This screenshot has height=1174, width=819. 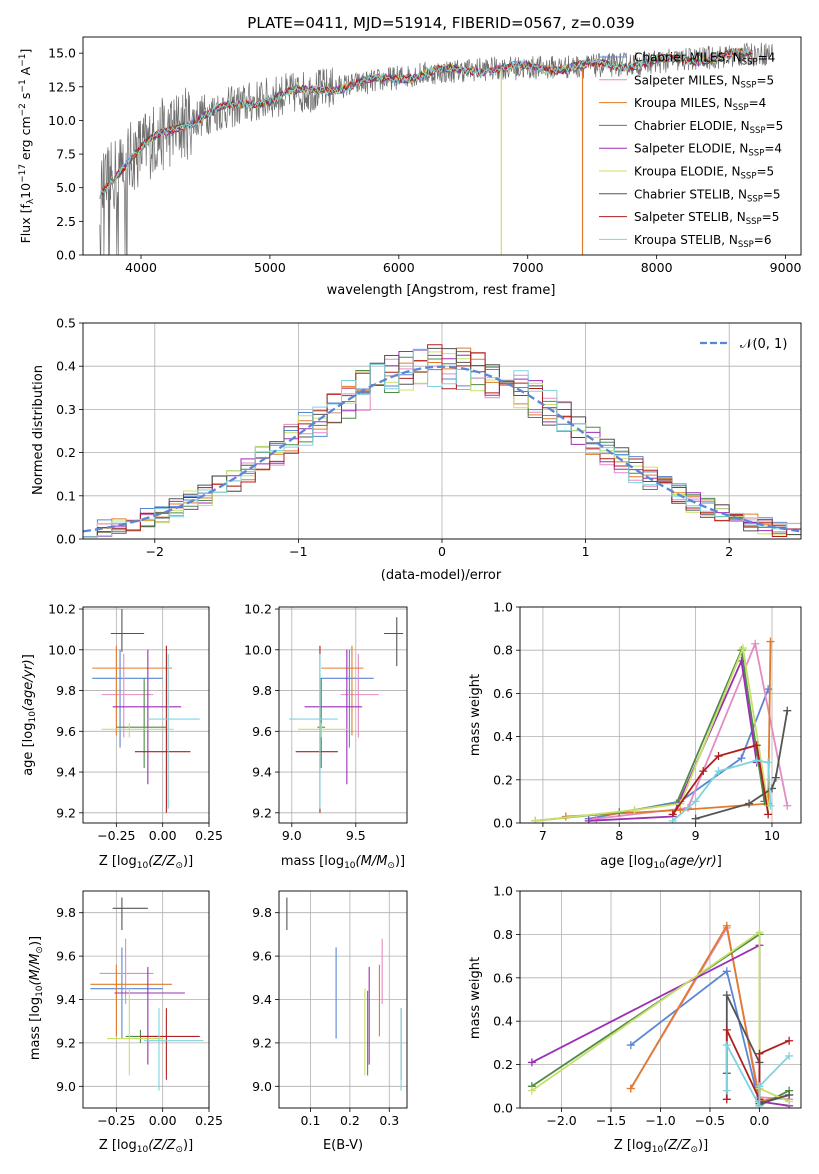 What do you see at coordinates (25, 224) in the screenshot?
I see `spectrum-ylabel-part: Flux [f` at bounding box center [25, 224].